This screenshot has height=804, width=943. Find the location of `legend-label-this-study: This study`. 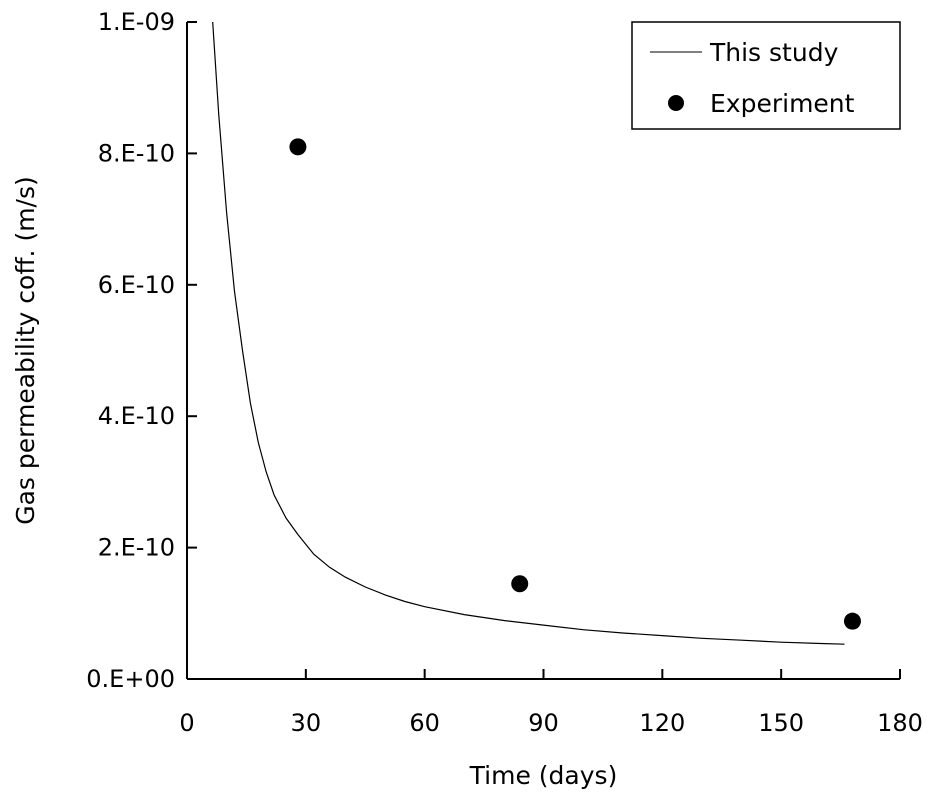

legend-label-this-study: This study is located at coordinates (774, 52).